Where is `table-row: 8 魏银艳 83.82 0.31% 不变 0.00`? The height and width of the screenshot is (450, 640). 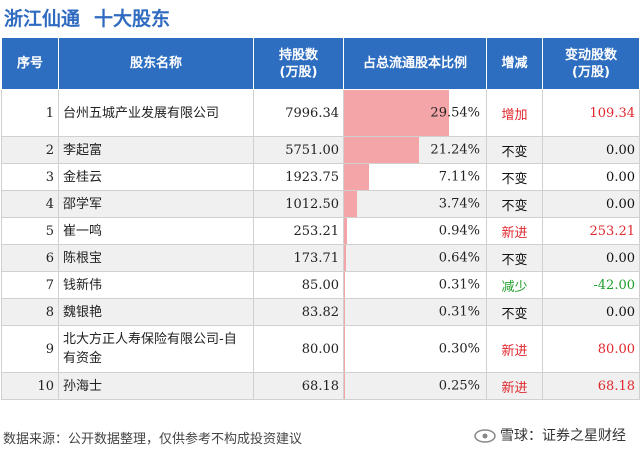
table-row: 8 魏银艳 83.82 0.31% 不变 0.00 is located at coordinates (320, 312).